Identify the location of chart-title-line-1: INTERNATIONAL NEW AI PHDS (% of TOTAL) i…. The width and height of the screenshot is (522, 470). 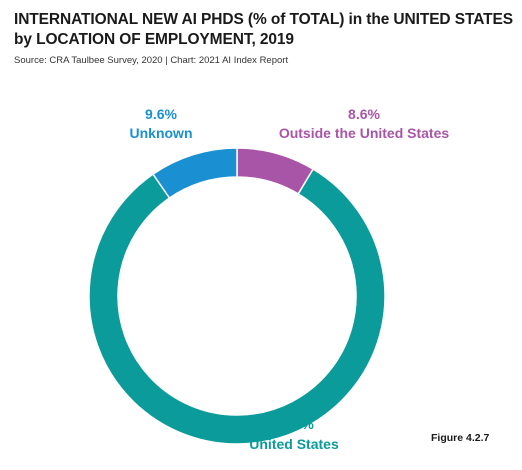
(263, 19).